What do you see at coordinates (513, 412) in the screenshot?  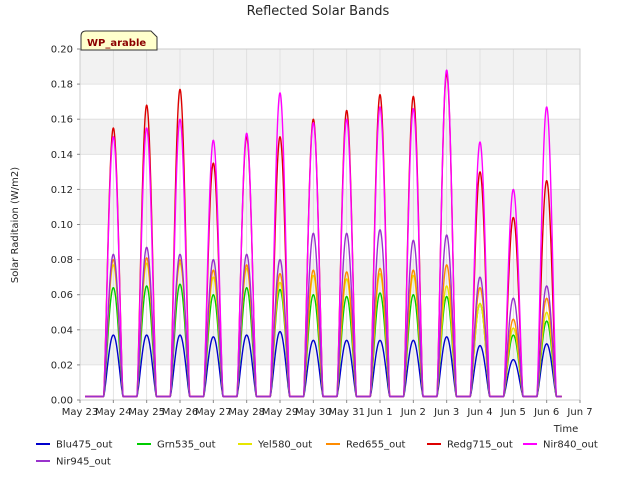 I see `x-tick-label: Jun 5` at bounding box center [513, 412].